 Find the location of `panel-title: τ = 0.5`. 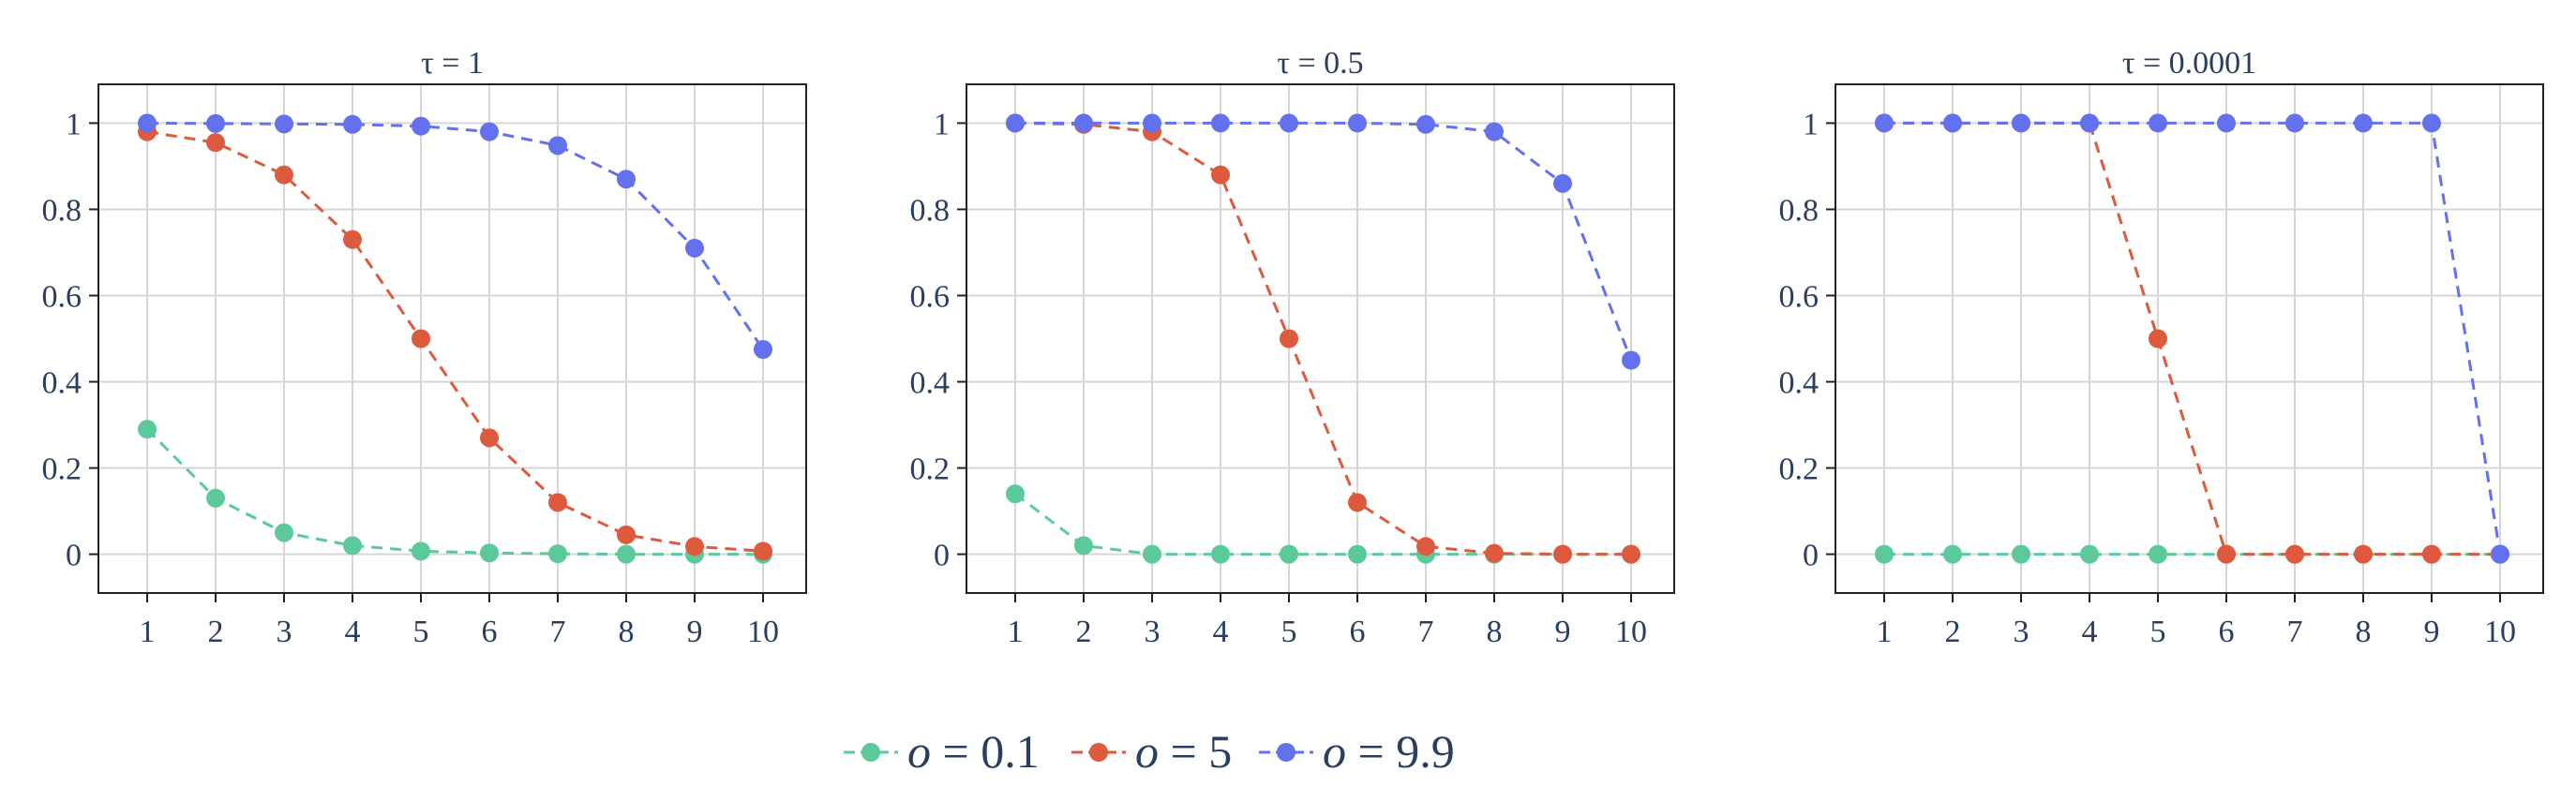

panel-title: τ = 0.5 is located at coordinates (1320, 63).